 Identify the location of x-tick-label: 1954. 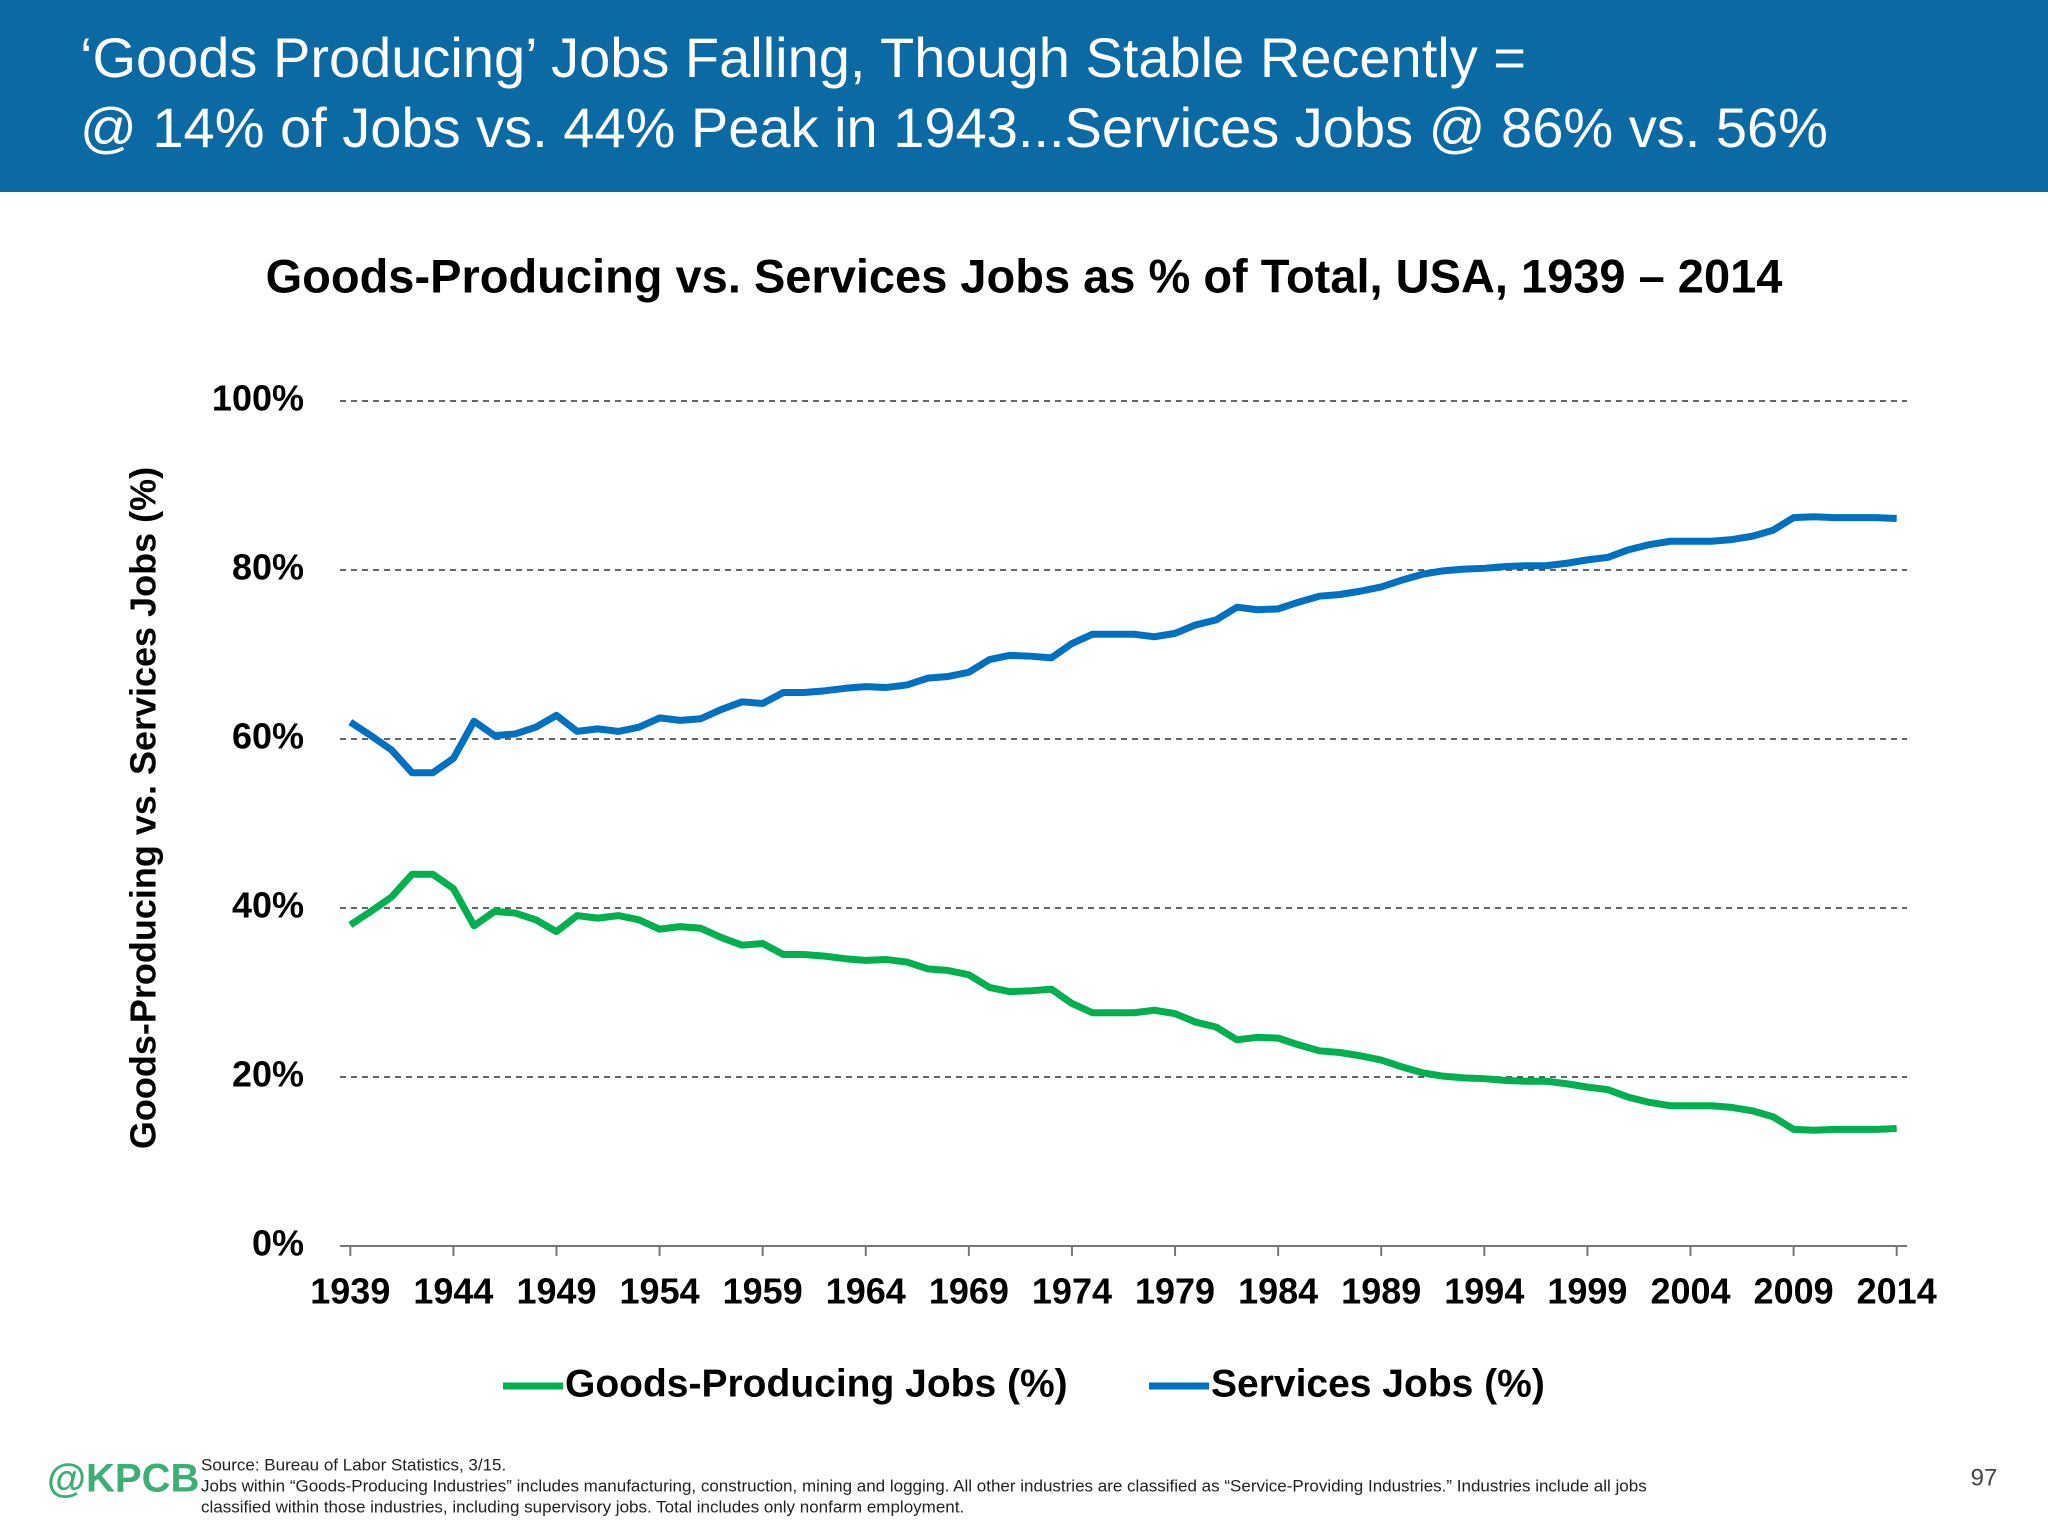
(660, 1291).